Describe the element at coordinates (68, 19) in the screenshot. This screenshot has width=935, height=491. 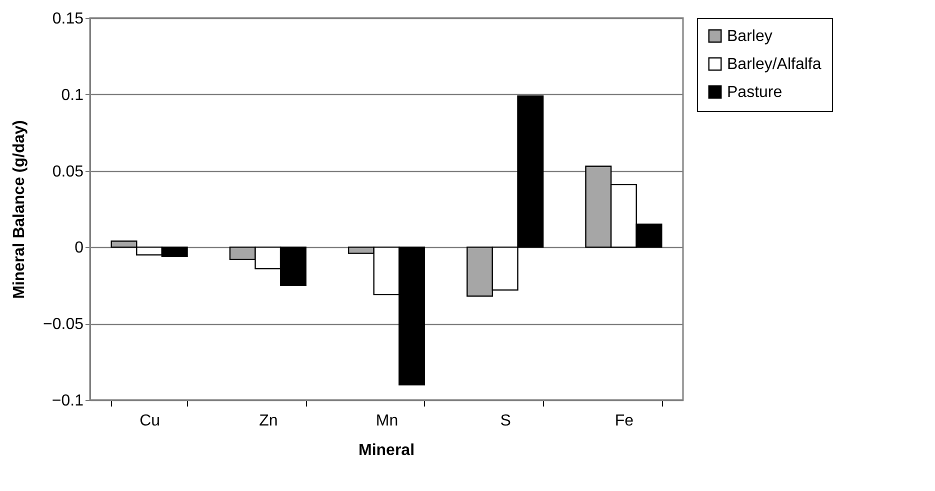
I see `y-tick-label: 0.15` at that location.